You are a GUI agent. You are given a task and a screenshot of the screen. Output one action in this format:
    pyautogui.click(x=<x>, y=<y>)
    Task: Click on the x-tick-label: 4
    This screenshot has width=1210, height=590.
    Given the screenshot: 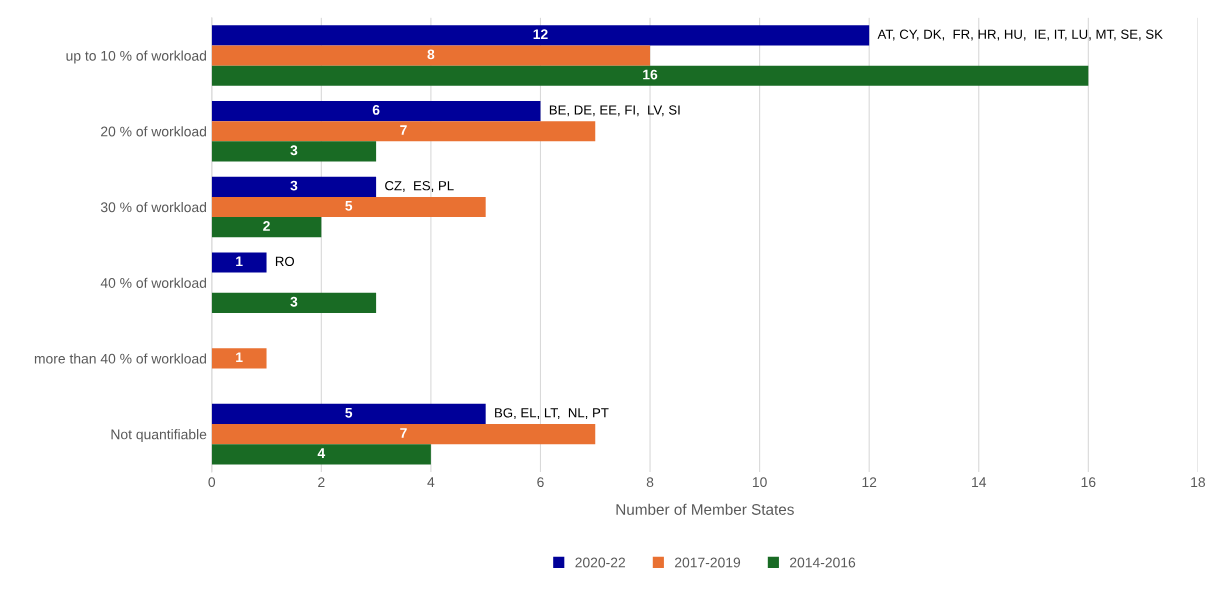 What is the action you would take?
    pyautogui.click(x=431, y=482)
    